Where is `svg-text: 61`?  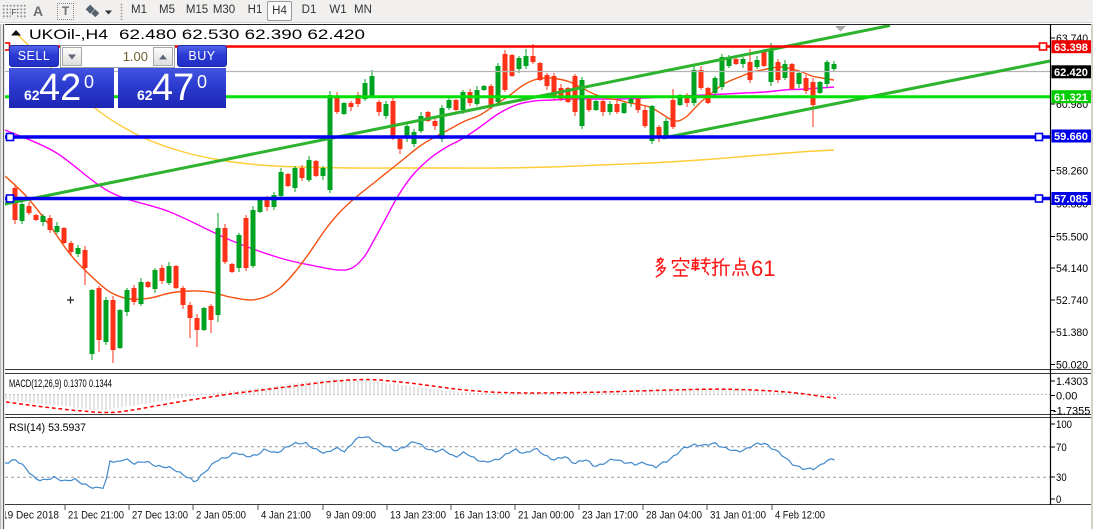
svg-text: 61 is located at coordinates (763, 268).